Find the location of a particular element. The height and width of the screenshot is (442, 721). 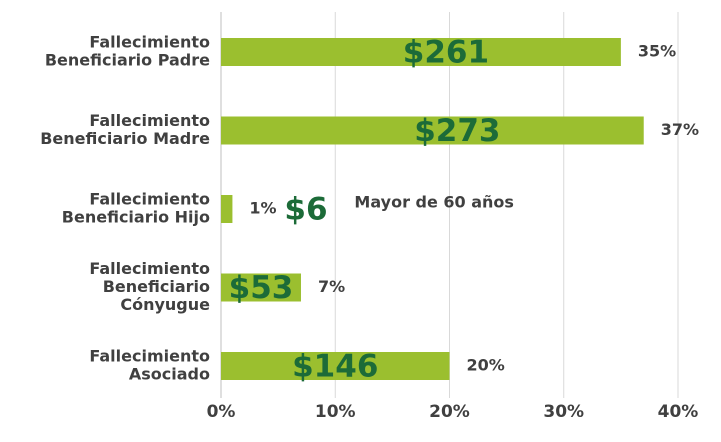

value-label: 37% is located at coordinates (680, 129).